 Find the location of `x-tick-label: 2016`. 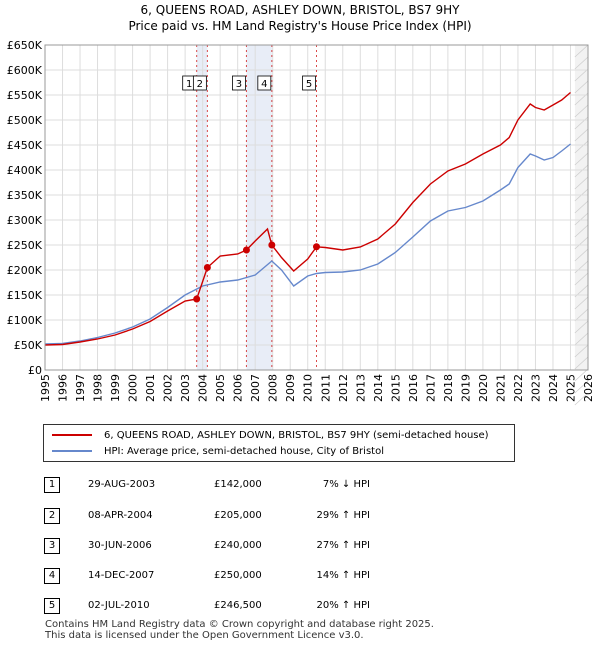

x-tick-label: 2016 is located at coordinates (413, 388).